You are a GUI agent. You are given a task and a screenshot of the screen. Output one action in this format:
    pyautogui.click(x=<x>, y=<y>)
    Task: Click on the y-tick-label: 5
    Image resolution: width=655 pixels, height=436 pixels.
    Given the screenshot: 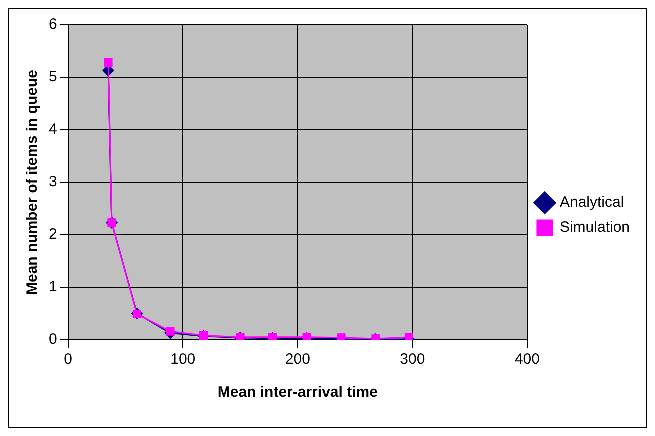 What is the action you would take?
    pyautogui.click(x=53, y=77)
    